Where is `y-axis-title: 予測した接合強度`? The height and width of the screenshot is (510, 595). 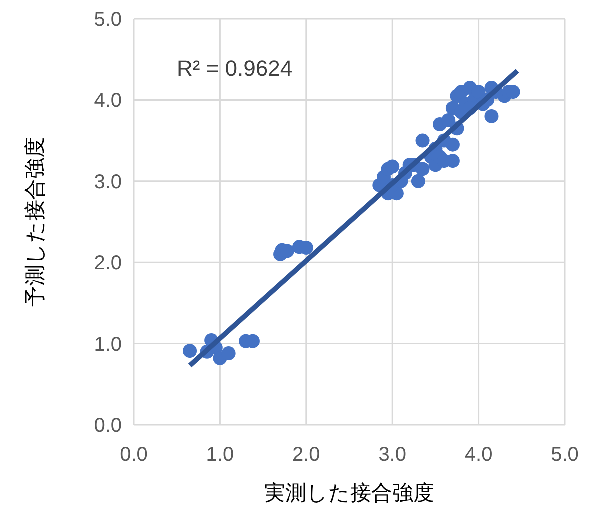 y-axis-title: 予測した接合強度 is located at coordinates (35, 222).